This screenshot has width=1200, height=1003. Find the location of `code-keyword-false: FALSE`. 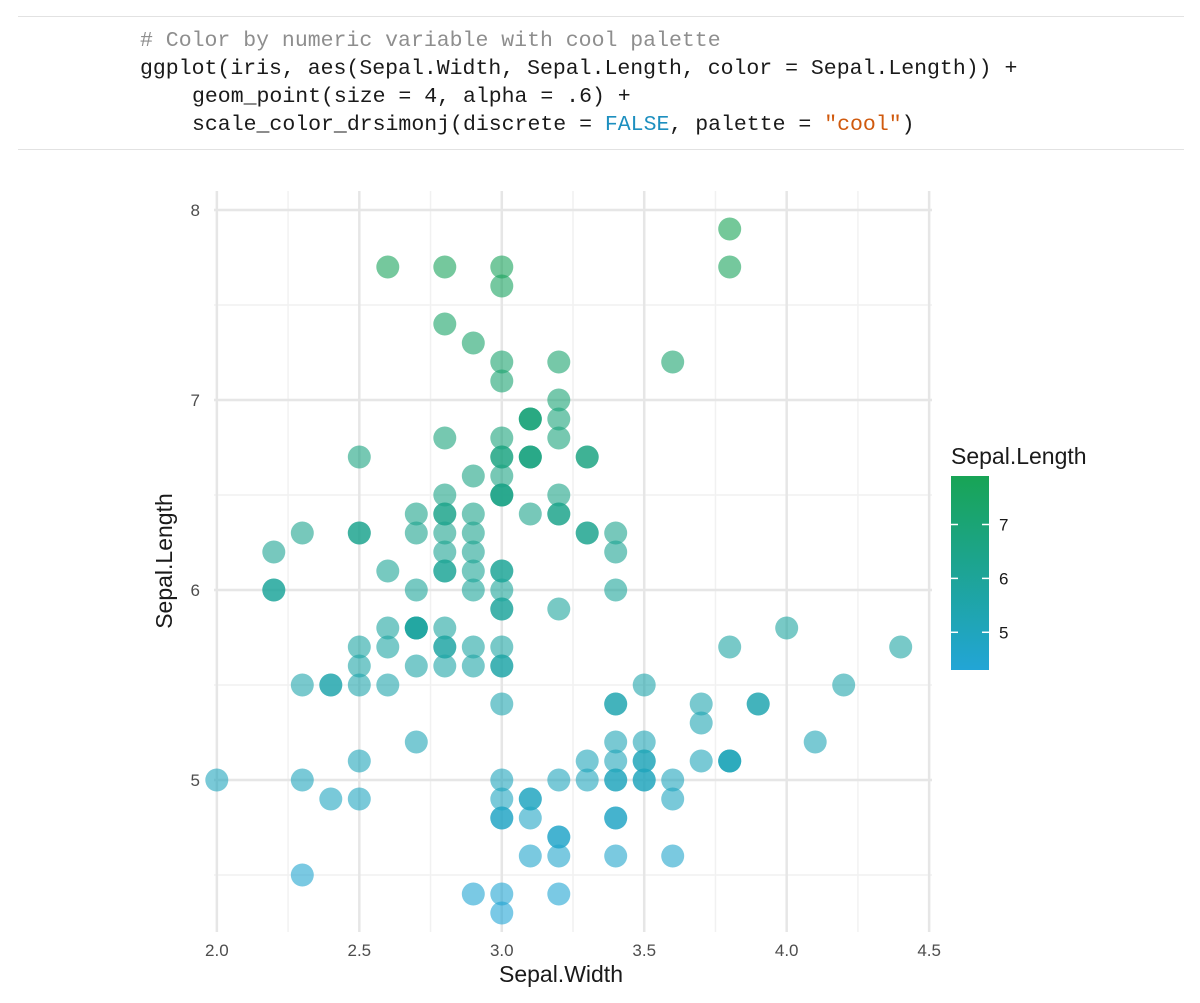

code-keyword-false: FALSE is located at coordinates (637, 125).